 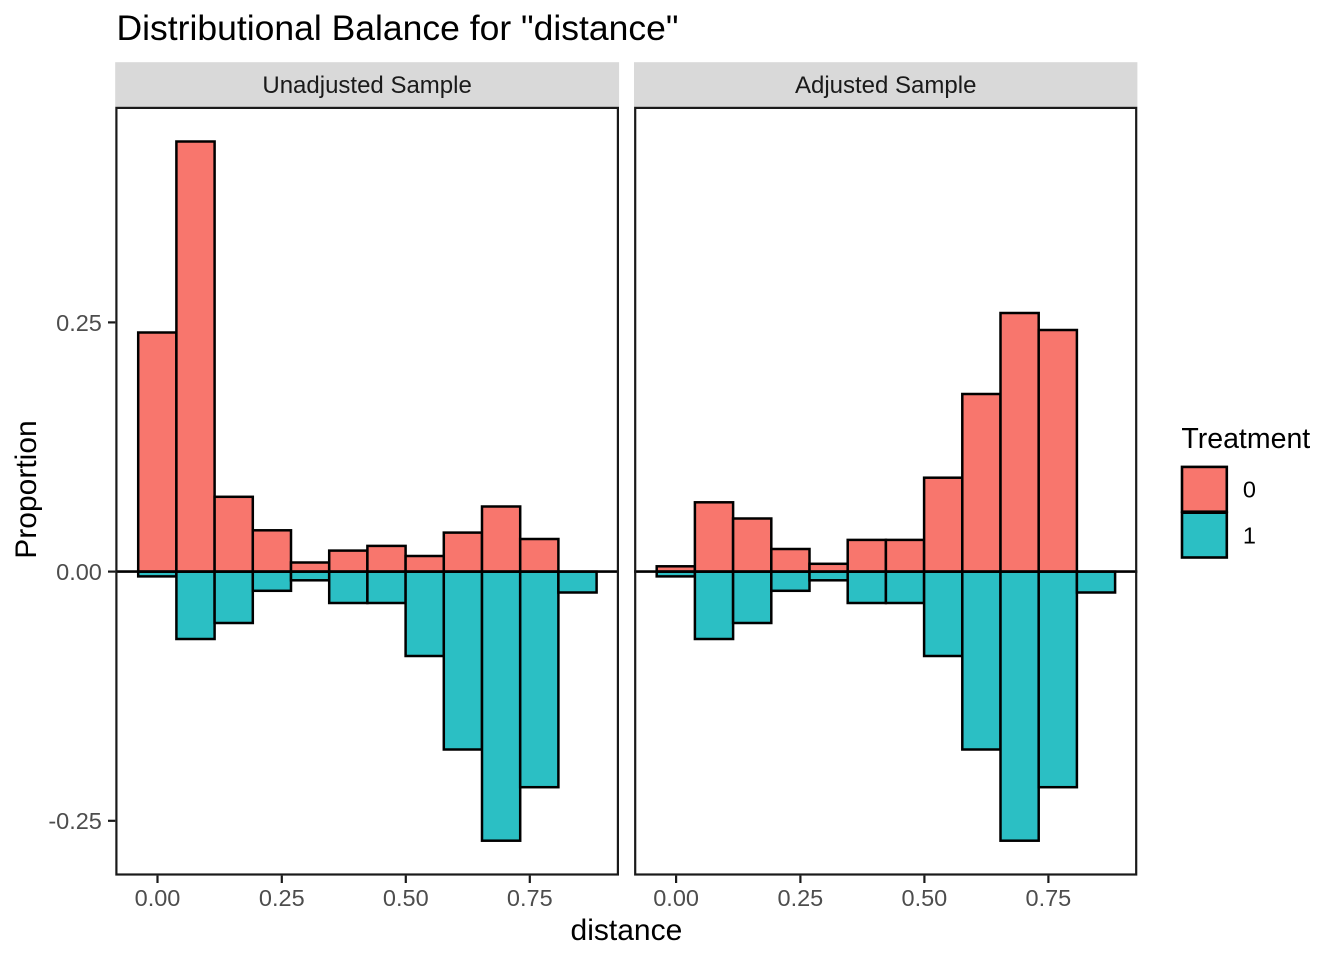 I want to click on svg-text: -0.25, so click(x=75, y=821).